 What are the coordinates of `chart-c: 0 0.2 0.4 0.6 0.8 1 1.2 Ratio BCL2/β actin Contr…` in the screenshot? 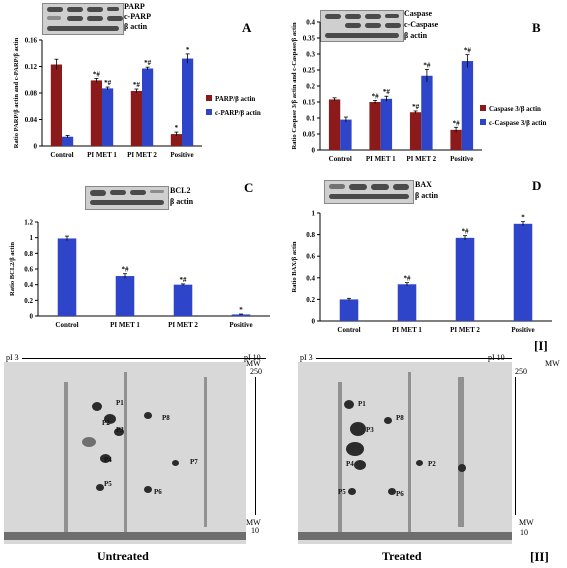 It's located at (139, 274).